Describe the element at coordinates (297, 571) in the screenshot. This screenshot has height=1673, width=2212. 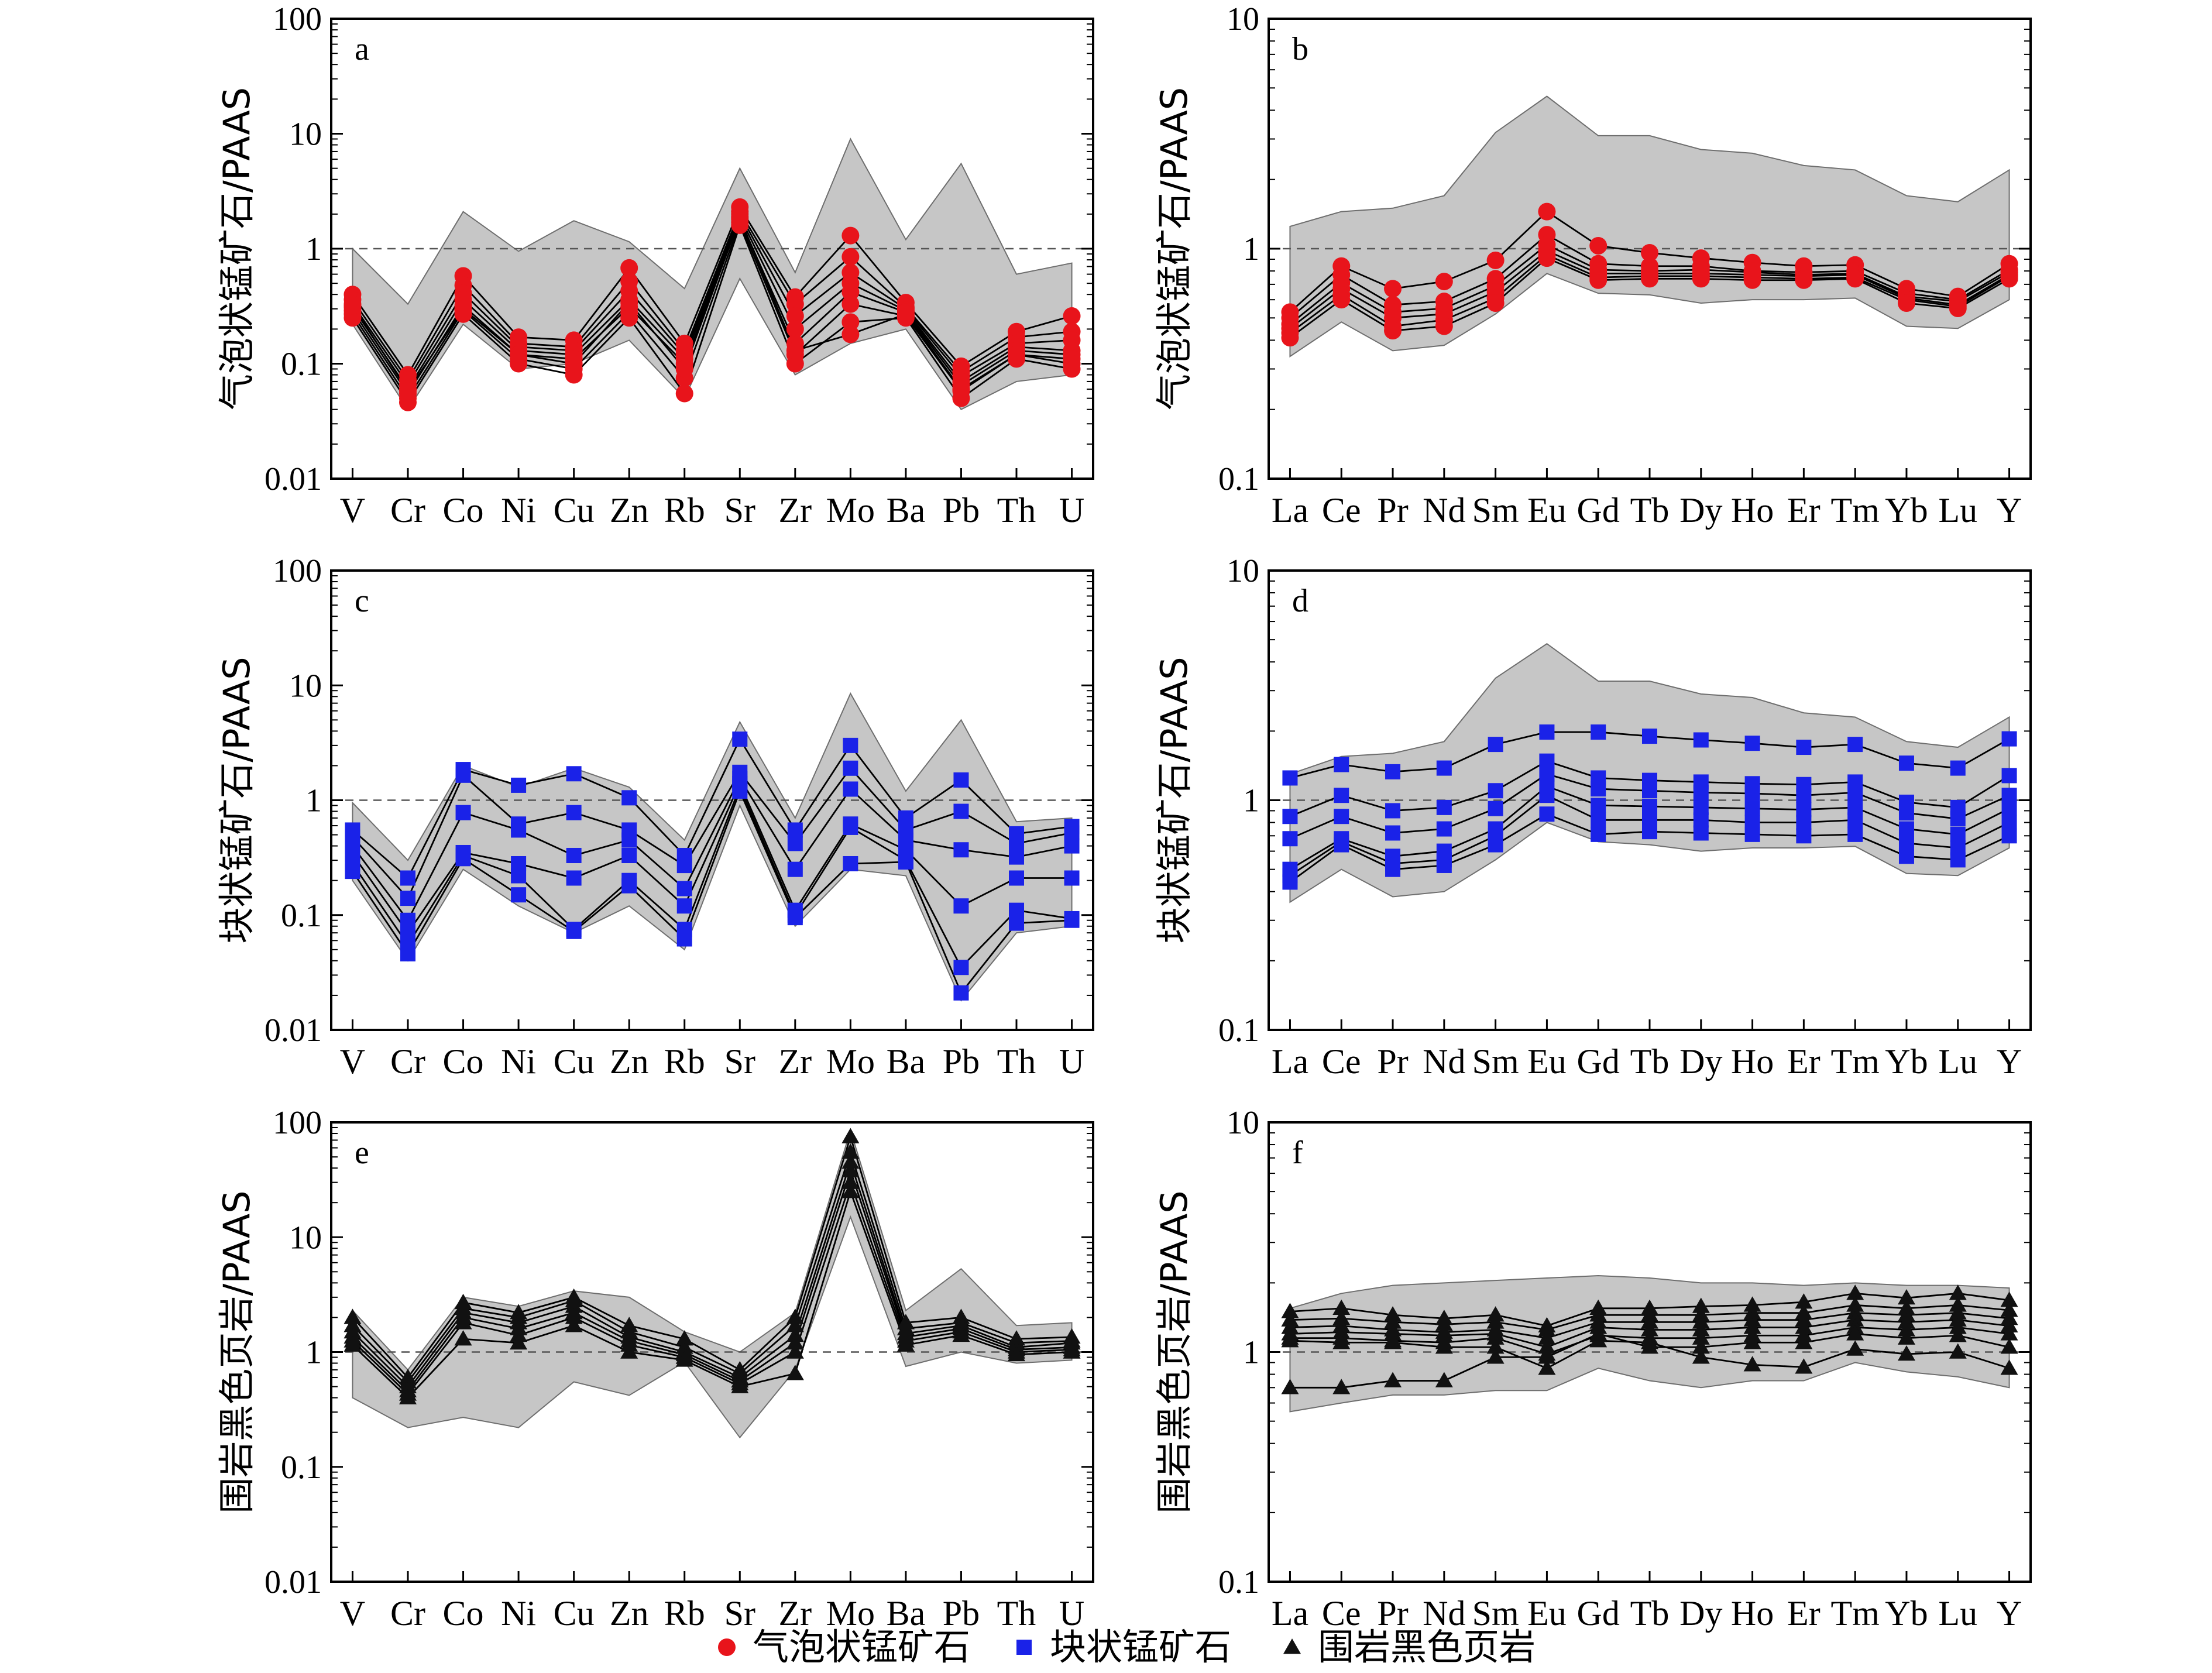
I see `y-tick-label: 100` at that location.